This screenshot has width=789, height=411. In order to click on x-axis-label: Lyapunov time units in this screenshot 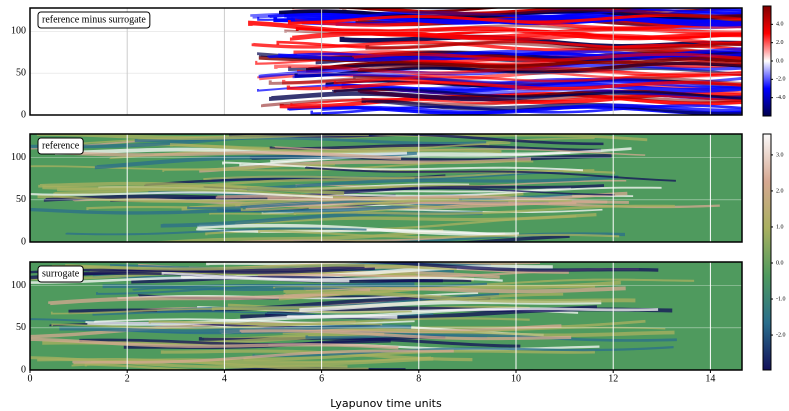, I will do `click(386, 403)`.